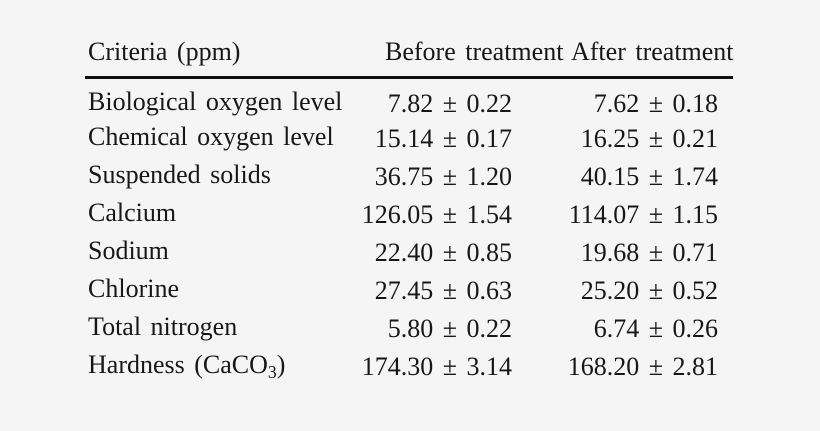  Describe the element at coordinates (132, 212) in the screenshot. I see `criteria-label: Calcium` at that location.